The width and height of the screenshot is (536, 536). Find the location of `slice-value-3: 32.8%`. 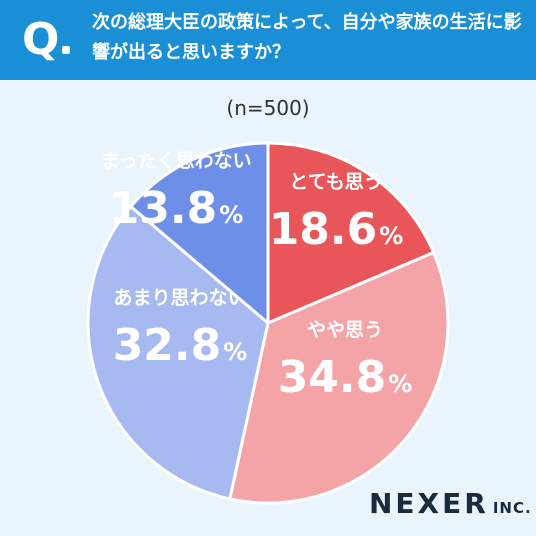

slice-value-3: 32.8% is located at coordinates (180, 345).